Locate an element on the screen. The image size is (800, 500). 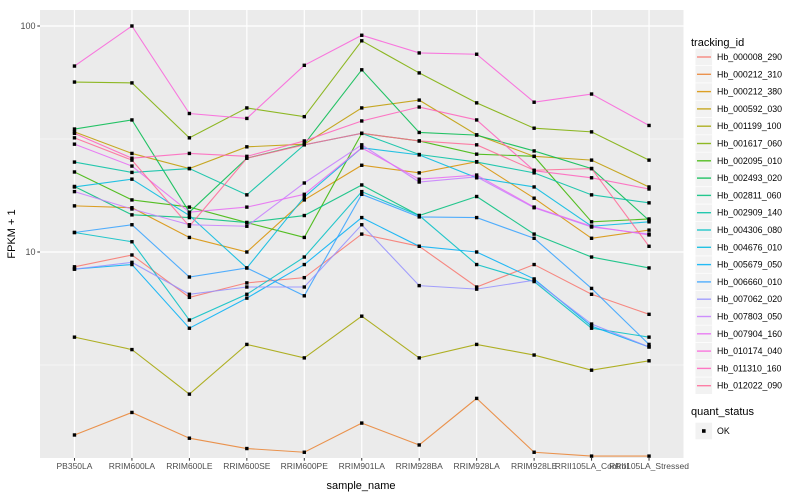
legend-label: Hb_002811_060 is located at coordinates (749, 195).